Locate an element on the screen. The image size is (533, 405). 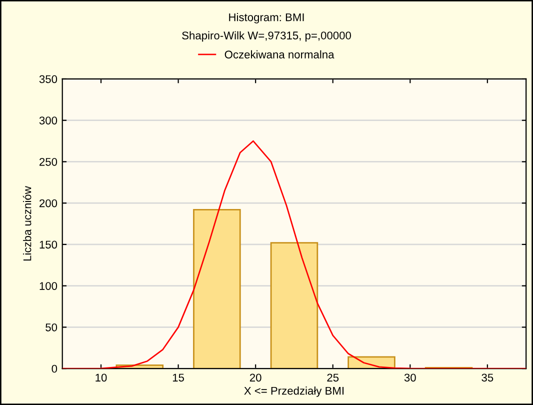
y-tick-label: 250 is located at coordinates (49, 162).